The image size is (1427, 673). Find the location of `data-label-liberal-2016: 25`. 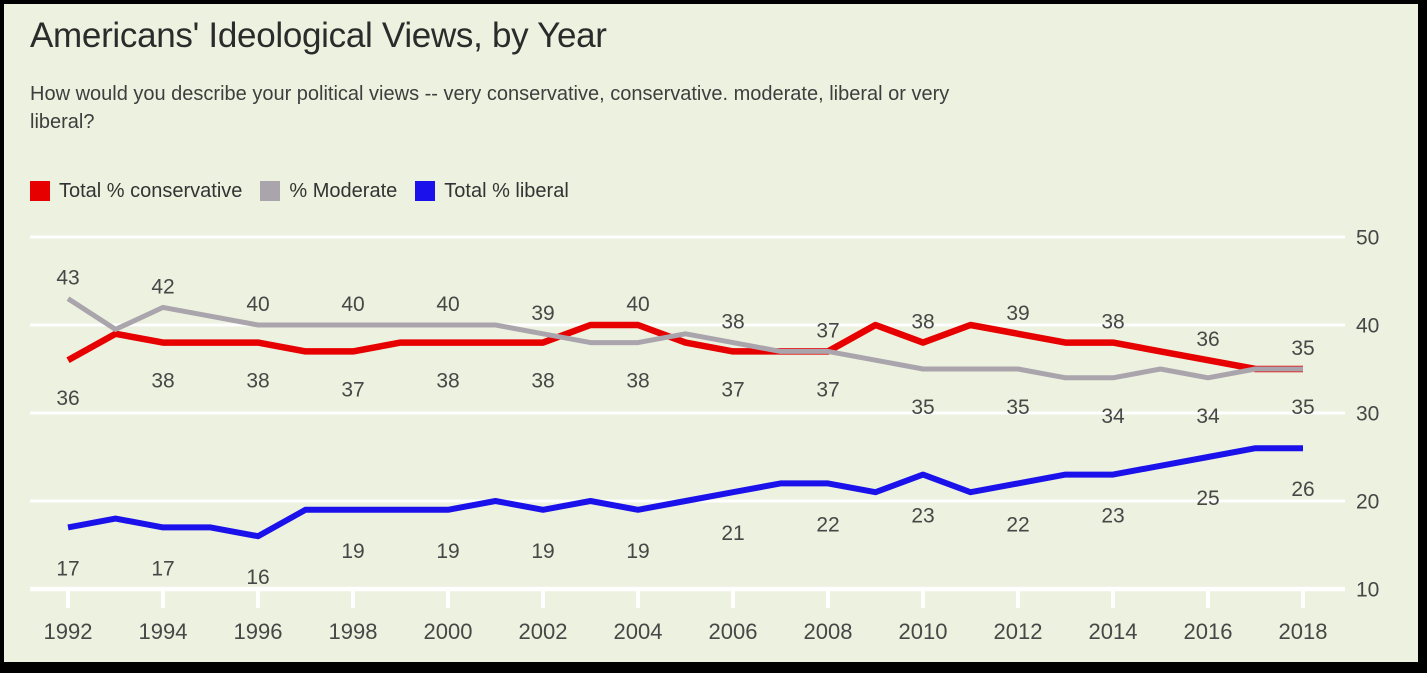

data-label-liberal-2016: 25 is located at coordinates (1207, 498).